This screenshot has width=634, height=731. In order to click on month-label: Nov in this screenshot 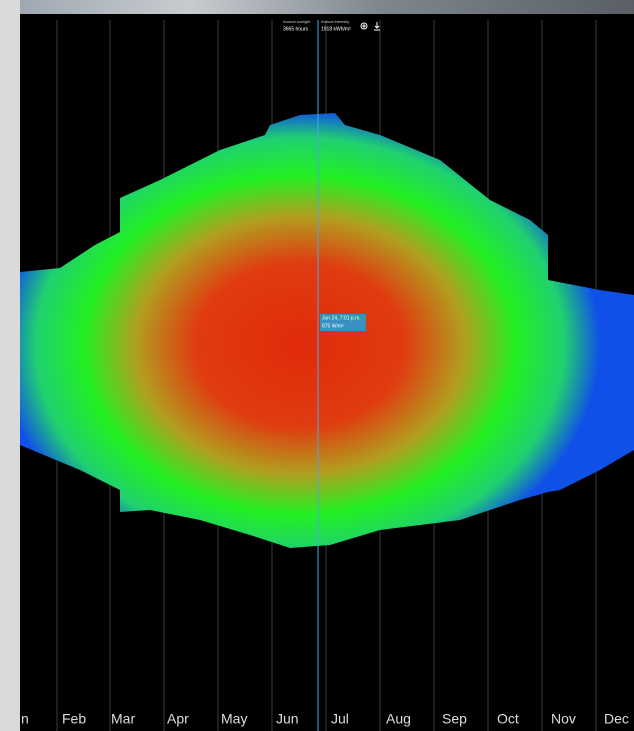, I will do `click(563, 719)`.